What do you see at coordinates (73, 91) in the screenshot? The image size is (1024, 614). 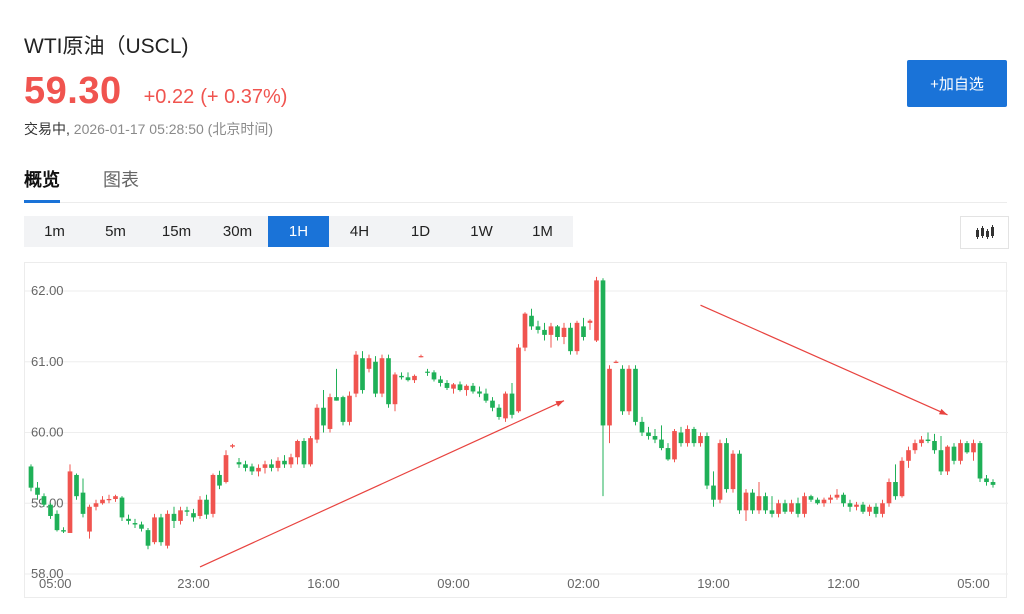 I see `last-price: 59.30` at bounding box center [73, 91].